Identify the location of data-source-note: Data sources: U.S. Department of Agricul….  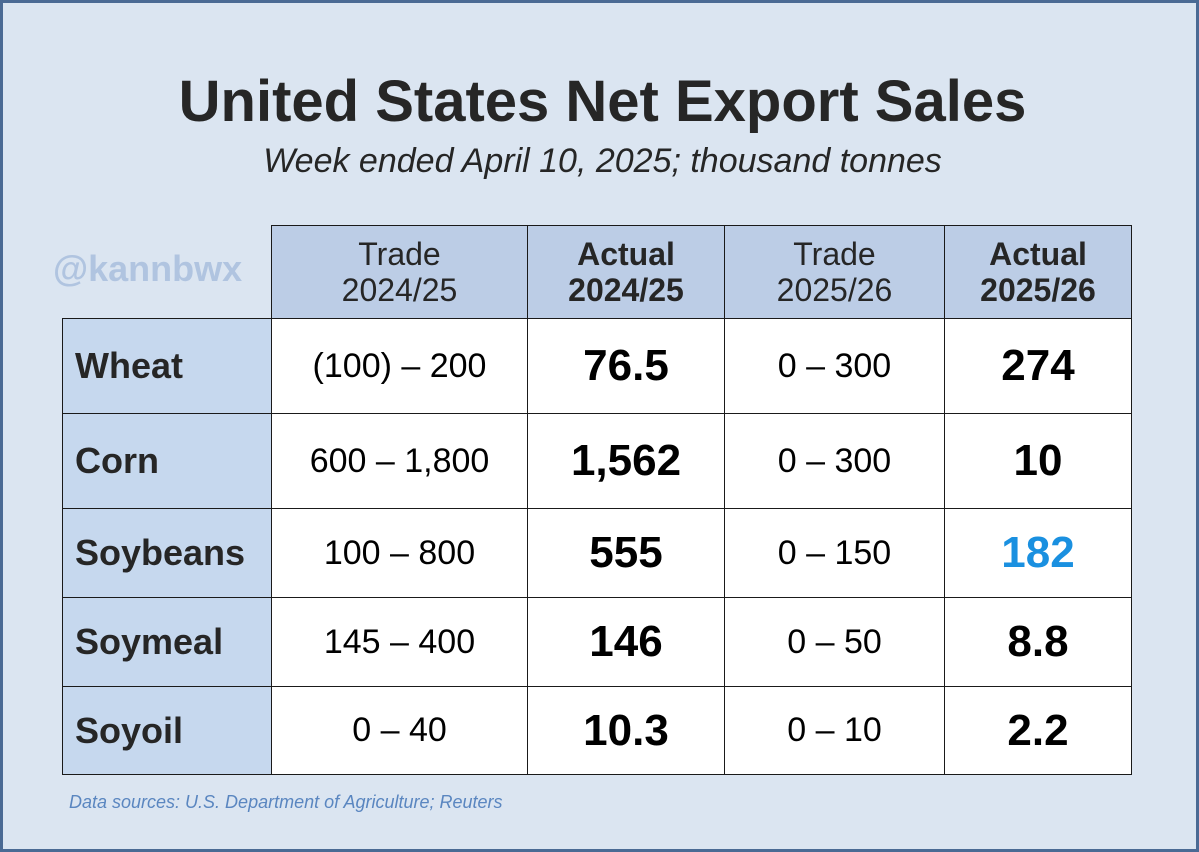
(286, 802).